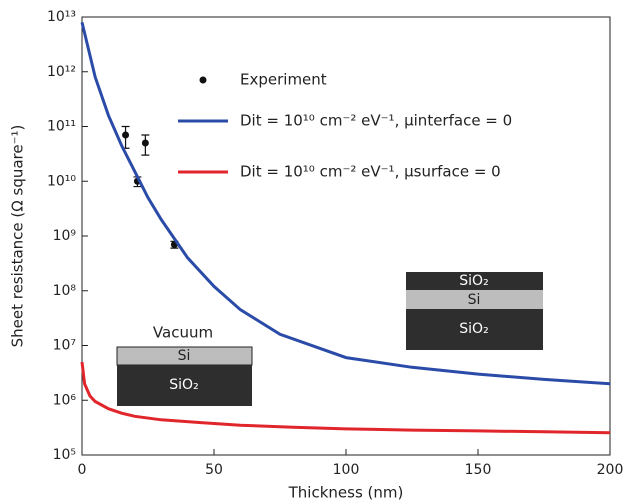 The image size is (630, 504). Describe the element at coordinates (18, 236) in the screenshot. I see `y-axis-label: Sheet resistance (Ω square⁻¹)` at that location.